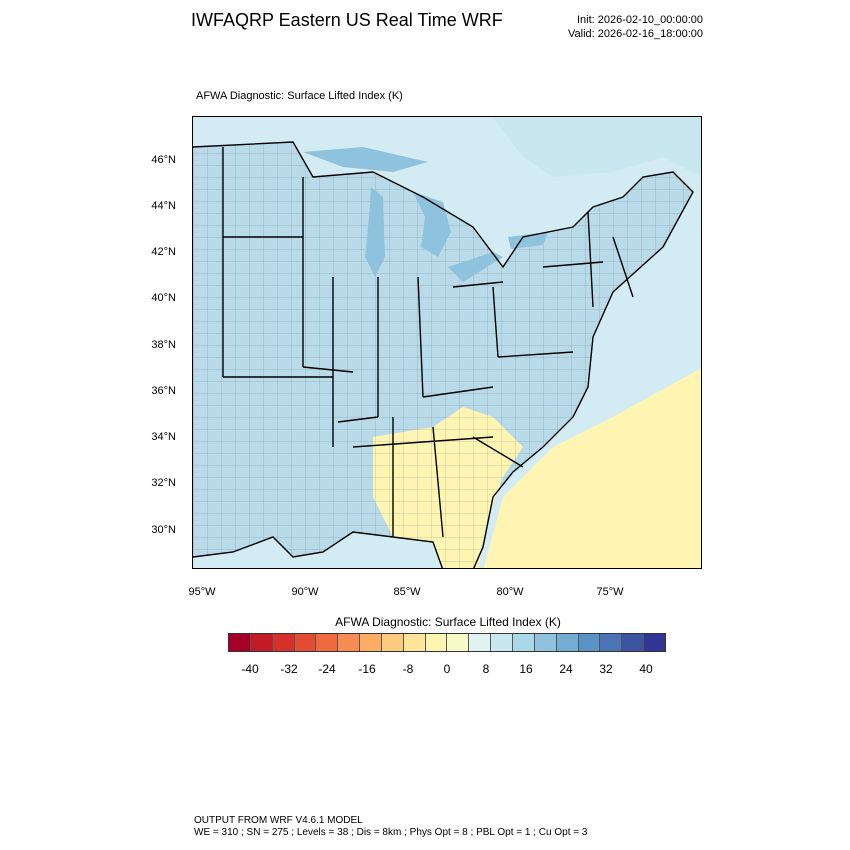 The image size is (850, 850). Describe the element at coordinates (646, 669) in the screenshot. I see `colorbar-label: 40` at that location.